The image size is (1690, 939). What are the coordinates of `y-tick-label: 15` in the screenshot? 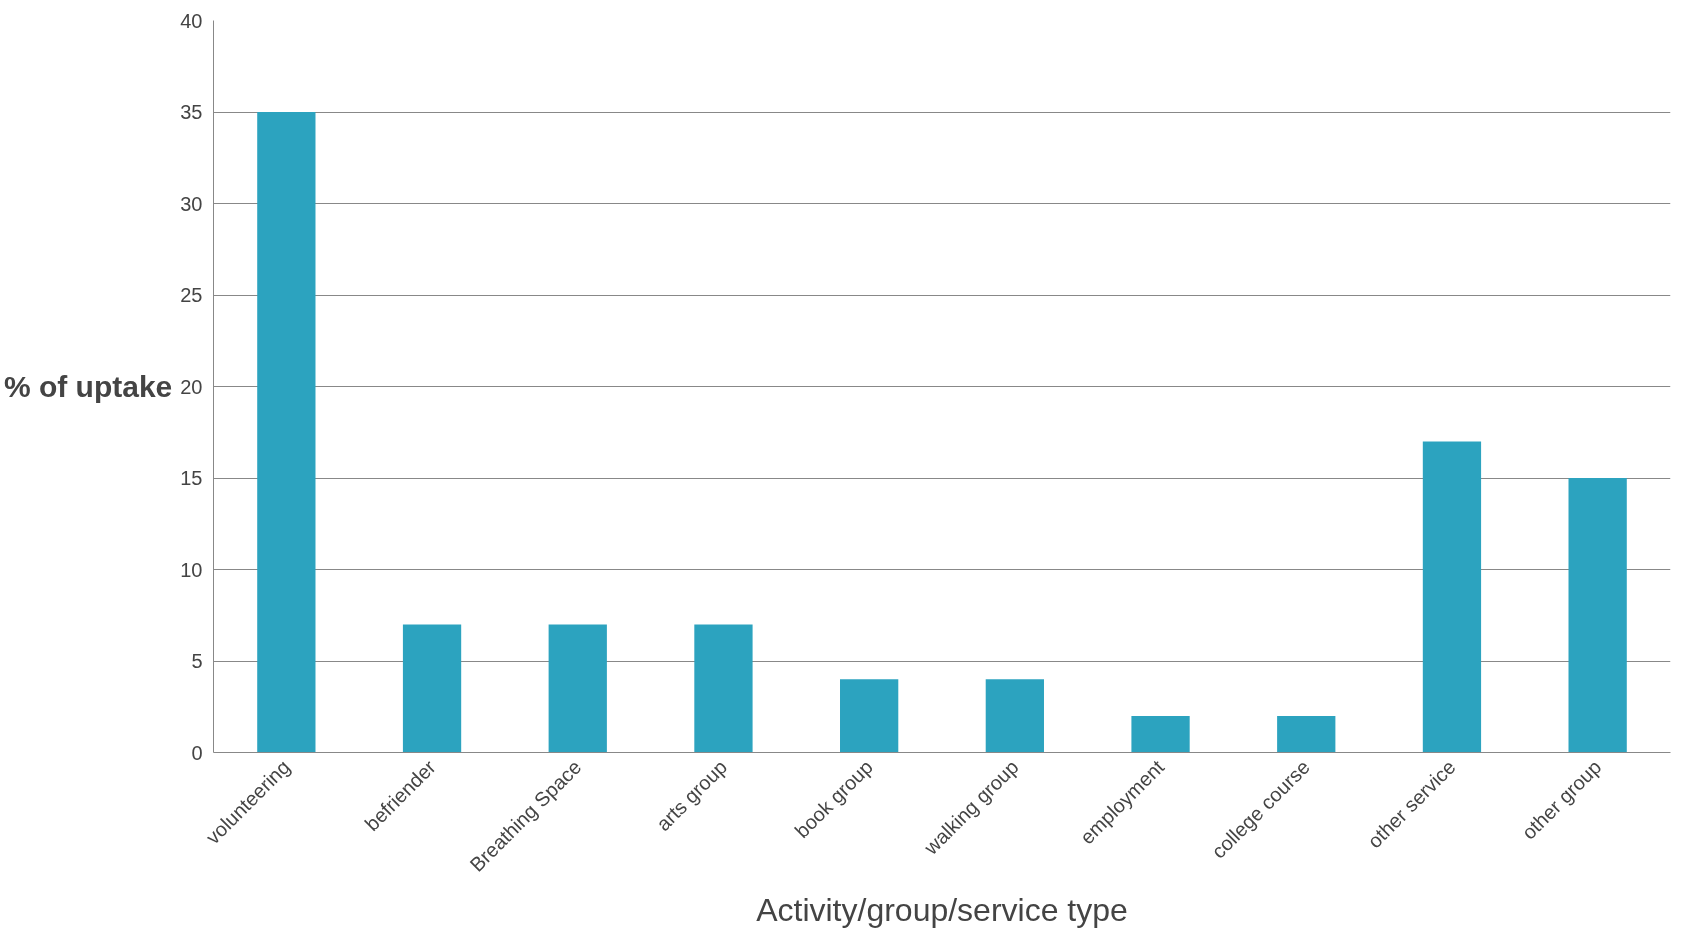 It's located at (191, 478).